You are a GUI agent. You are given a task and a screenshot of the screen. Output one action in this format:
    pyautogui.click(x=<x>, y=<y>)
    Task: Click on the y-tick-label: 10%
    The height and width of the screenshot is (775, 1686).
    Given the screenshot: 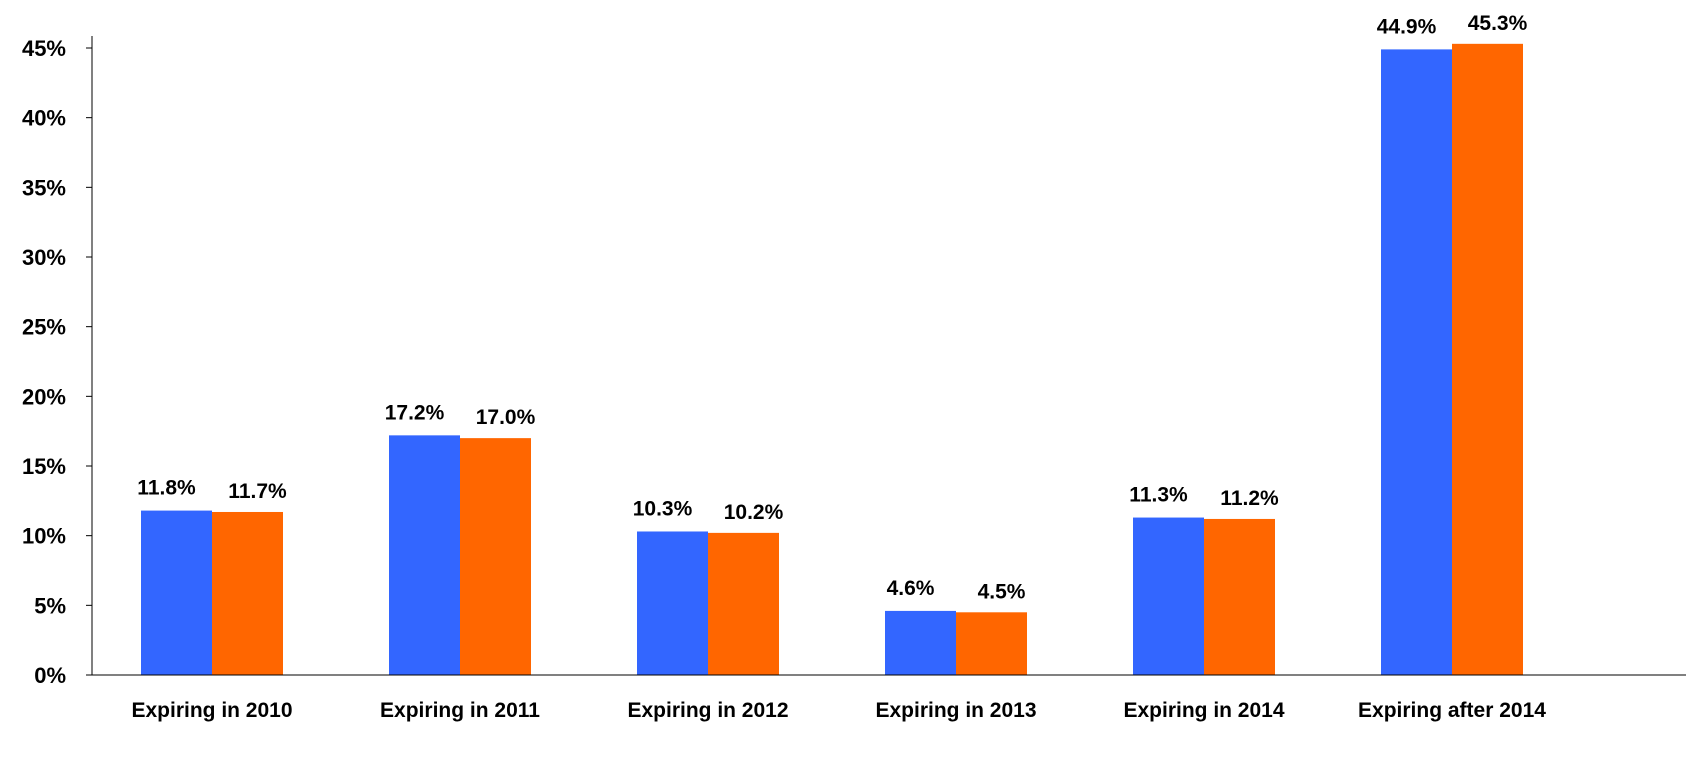 What is the action you would take?
    pyautogui.click(x=44, y=536)
    